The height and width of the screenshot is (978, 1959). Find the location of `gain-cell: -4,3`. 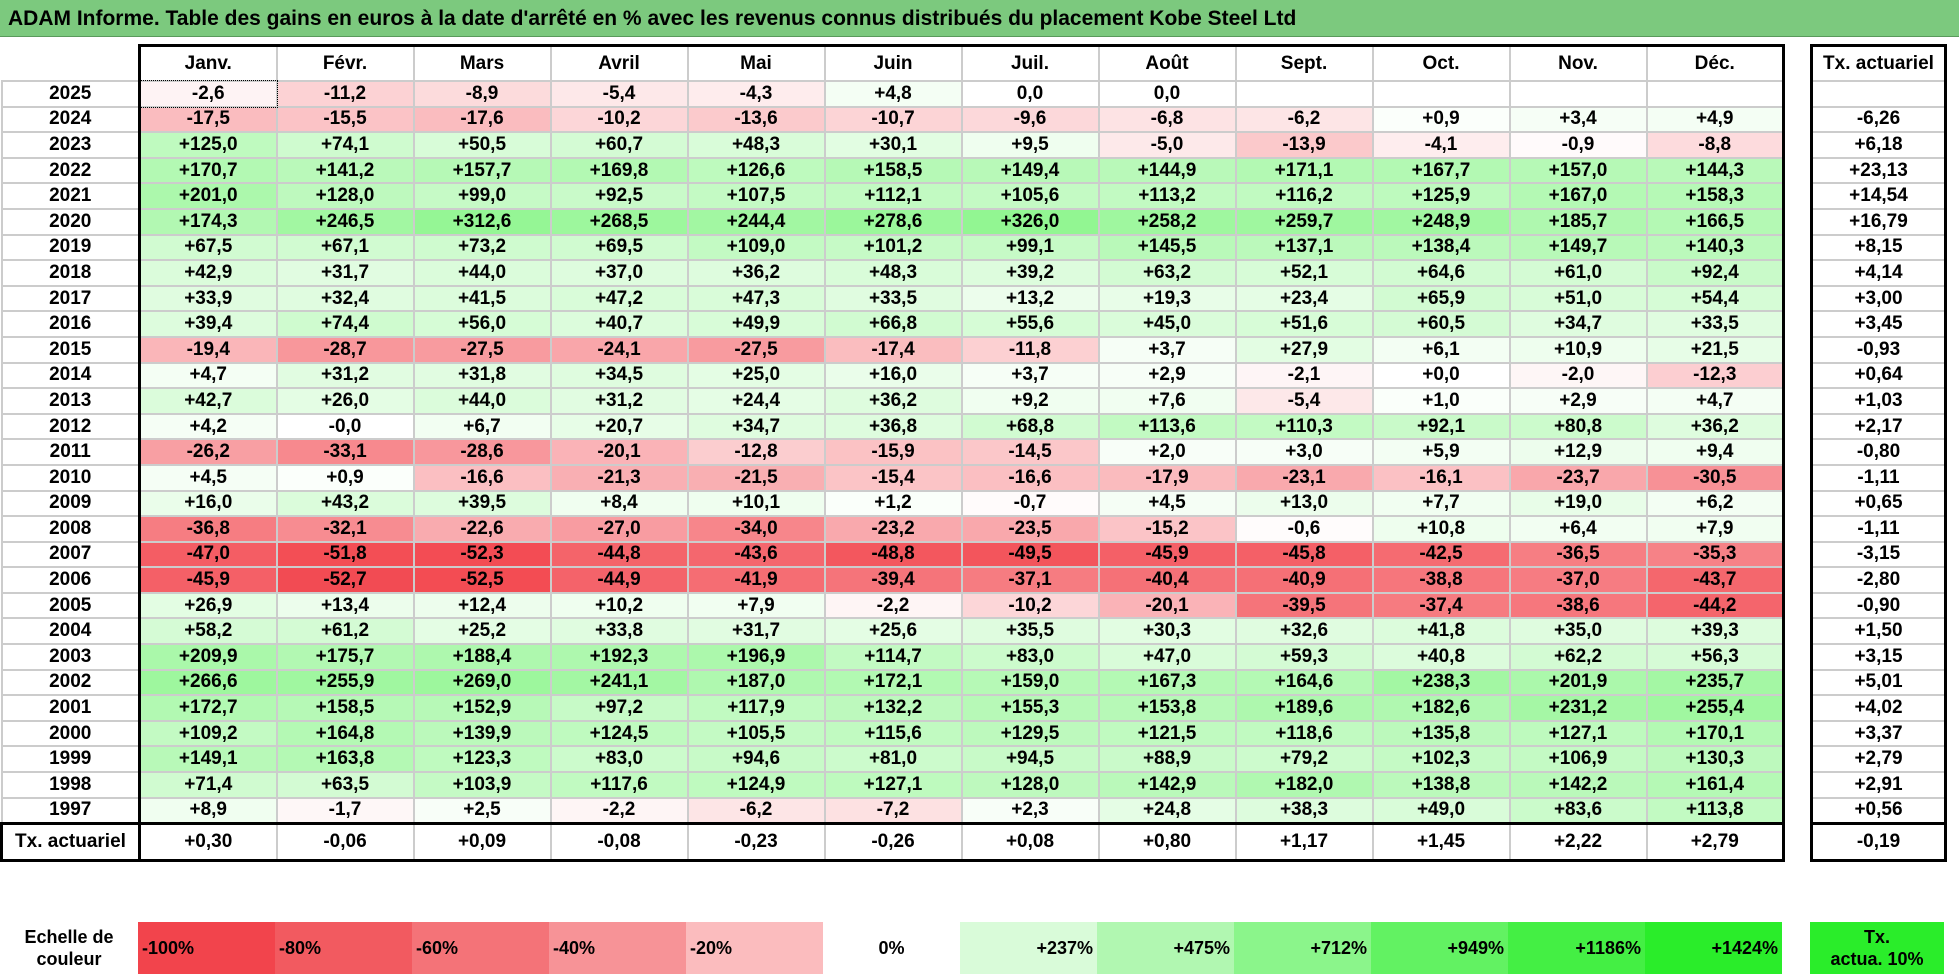

gain-cell: -4,3 is located at coordinates (756, 94).